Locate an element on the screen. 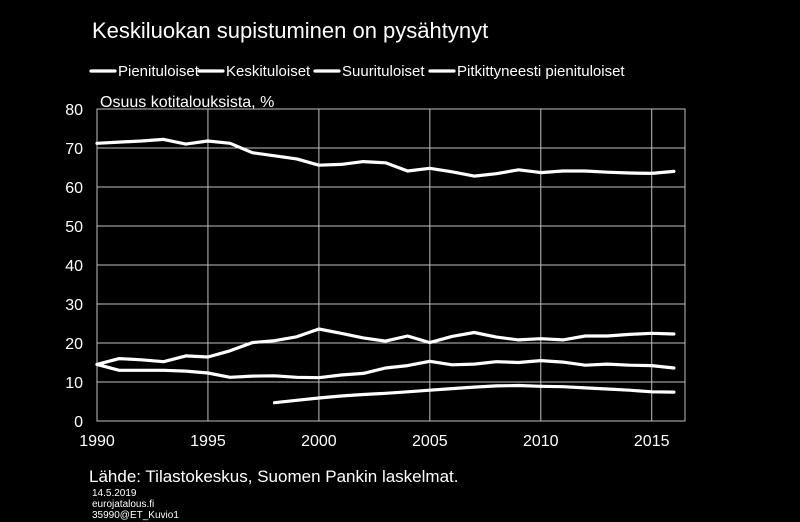 Image resolution: width=800 pixels, height=522 pixels. x-tick-label: 2000 is located at coordinates (319, 441).